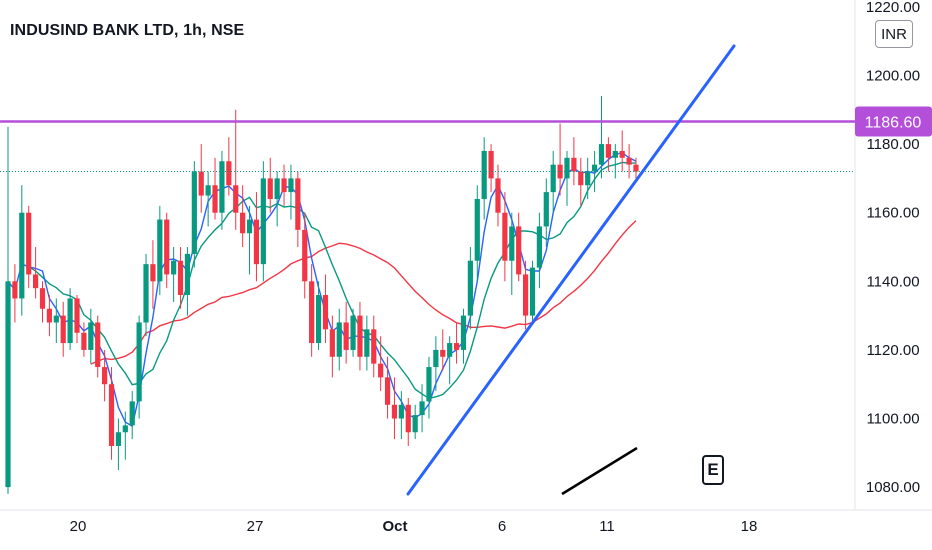  I want to click on time-tick-label: 18, so click(749, 526).